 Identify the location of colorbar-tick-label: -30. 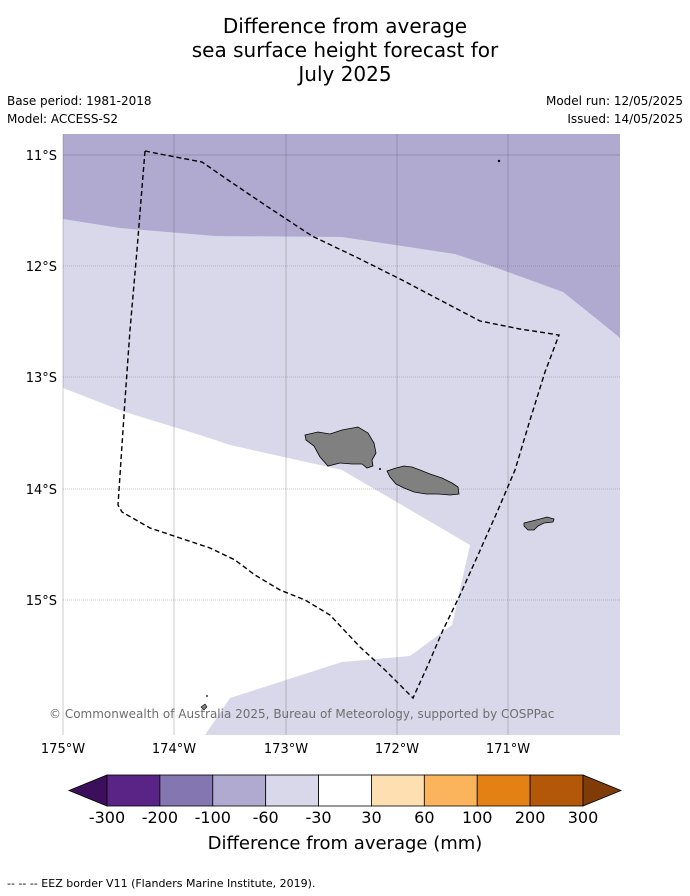
(318, 817).